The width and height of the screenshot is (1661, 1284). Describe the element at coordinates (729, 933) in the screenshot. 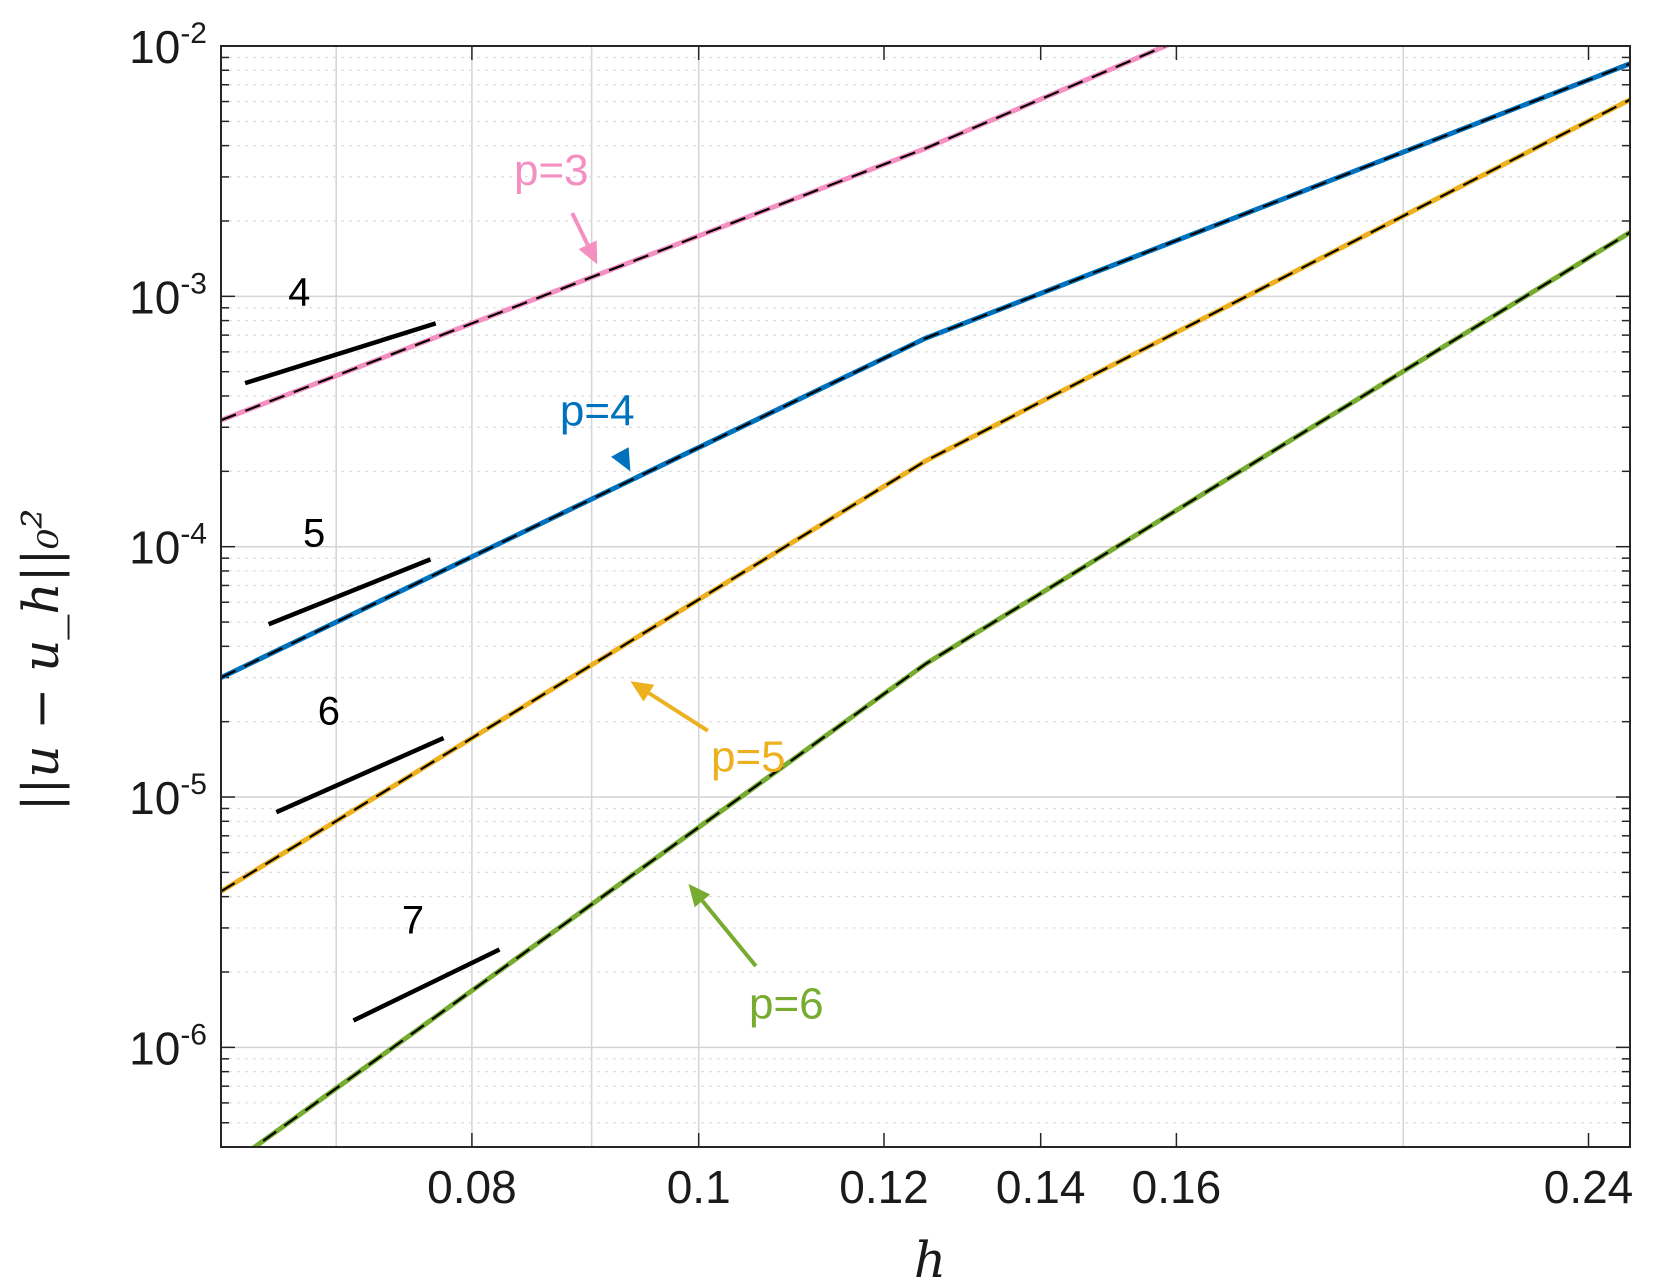

I see `arrow-shaft-p6` at that location.